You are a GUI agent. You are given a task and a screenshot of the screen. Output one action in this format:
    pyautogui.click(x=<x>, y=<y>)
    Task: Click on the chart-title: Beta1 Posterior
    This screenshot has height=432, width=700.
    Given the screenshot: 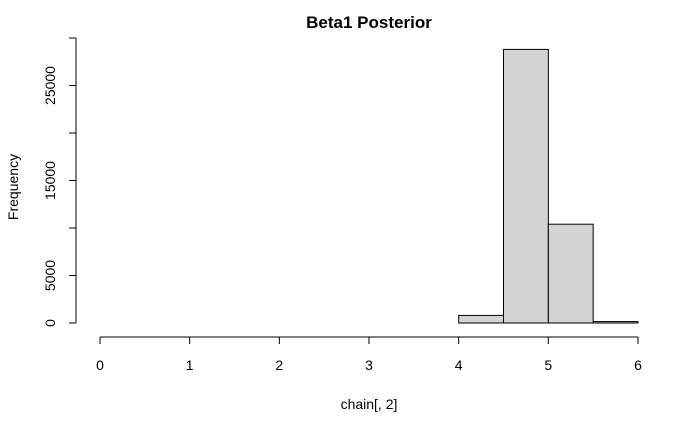 What is the action you would take?
    pyautogui.click(x=369, y=22)
    